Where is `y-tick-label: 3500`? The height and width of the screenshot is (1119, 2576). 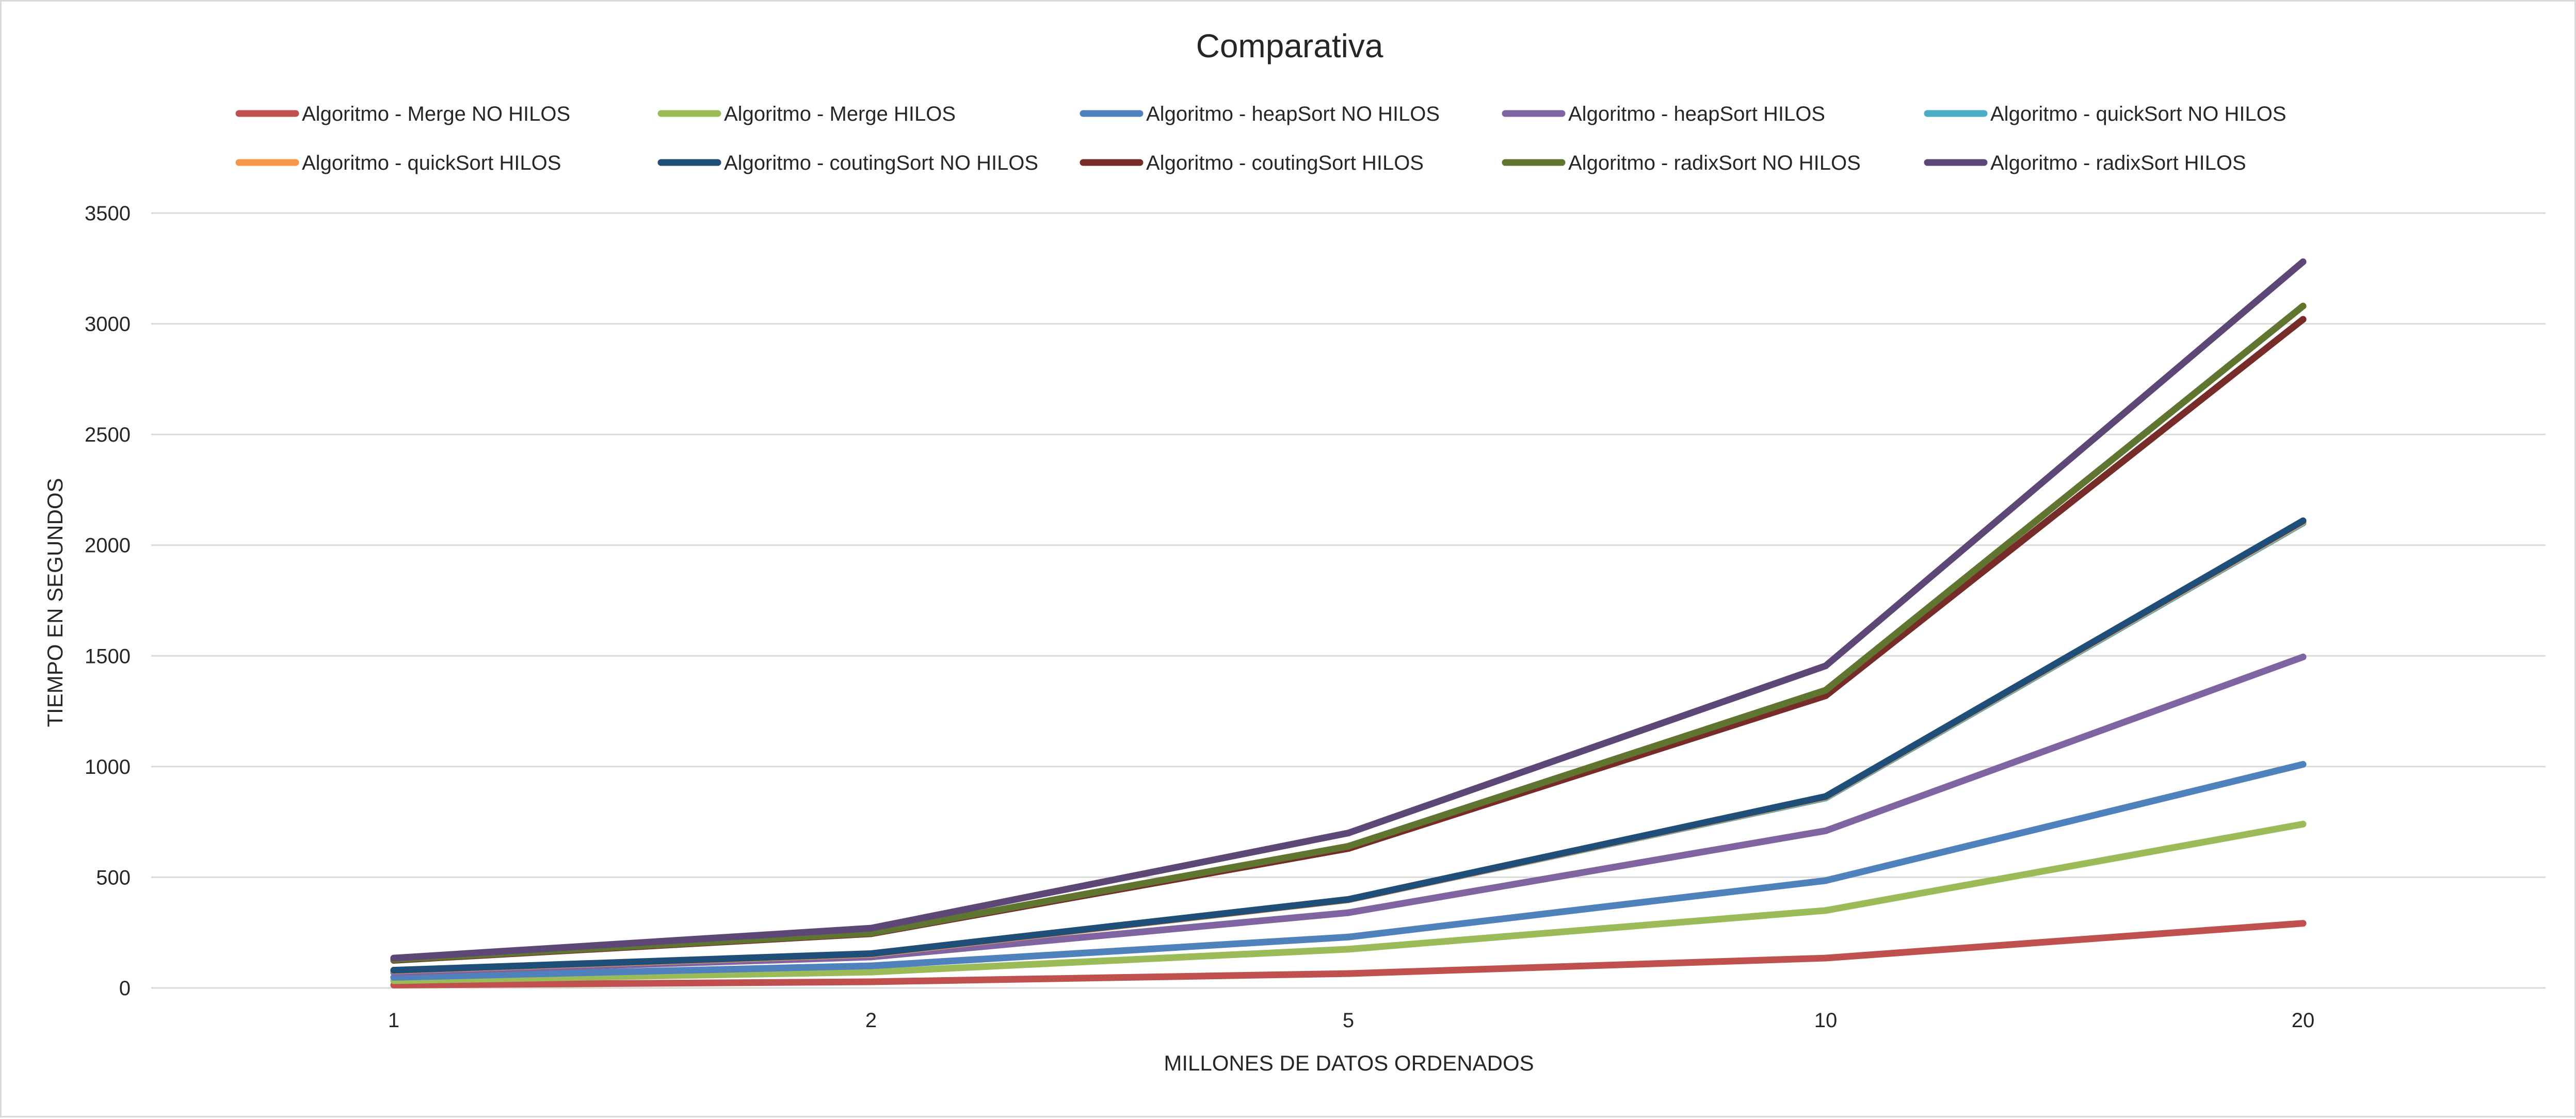 y-tick-label: 3500 is located at coordinates (108, 214).